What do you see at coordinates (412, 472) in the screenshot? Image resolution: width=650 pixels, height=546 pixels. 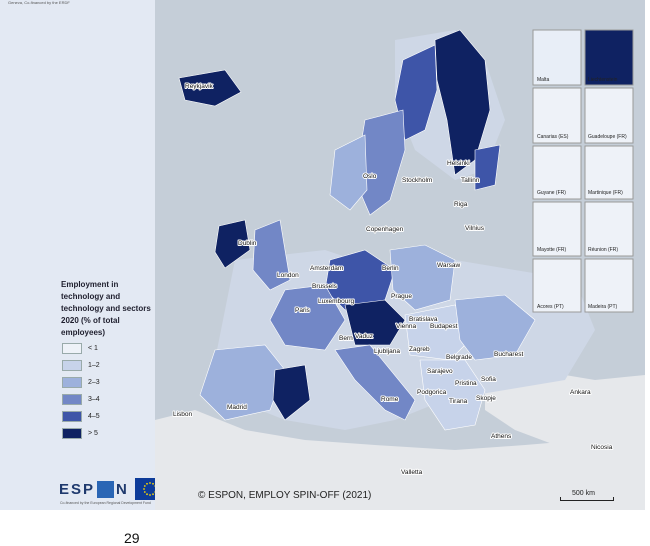 I see `city-label: Valletta` at bounding box center [412, 472].